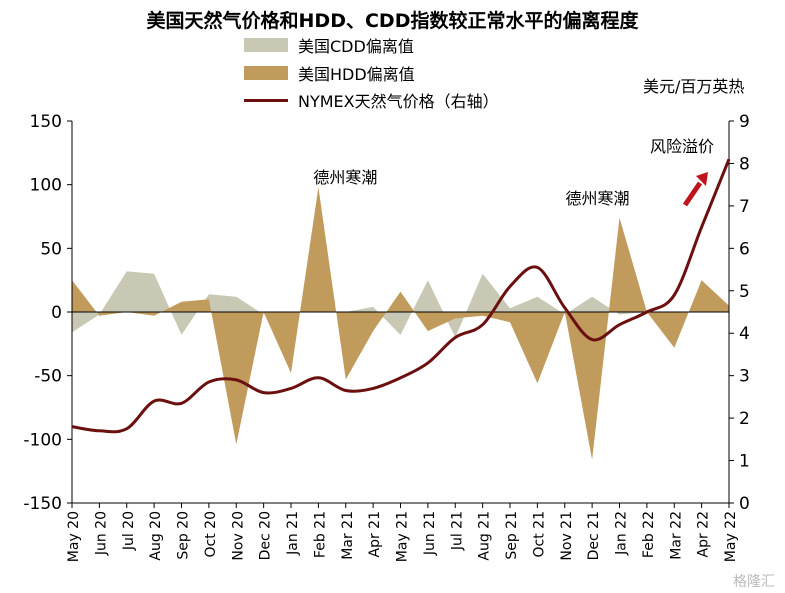 This screenshot has height=593, width=785. Describe the element at coordinates (744, 164) in the screenshot. I see `right-tick-label: 8` at that location.